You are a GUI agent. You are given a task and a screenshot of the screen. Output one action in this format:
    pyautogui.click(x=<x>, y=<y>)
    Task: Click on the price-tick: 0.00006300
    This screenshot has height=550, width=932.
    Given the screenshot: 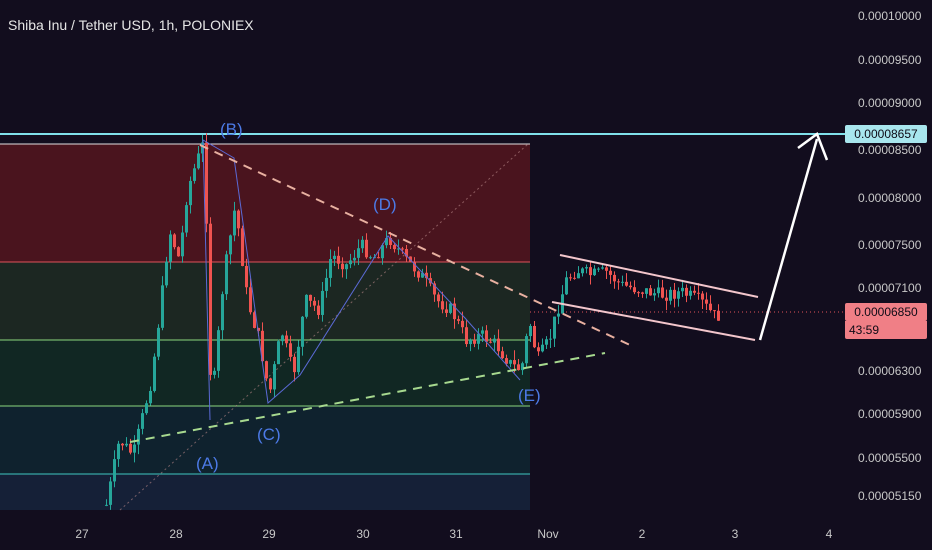 What is the action you would take?
    pyautogui.click(x=890, y=371)
    